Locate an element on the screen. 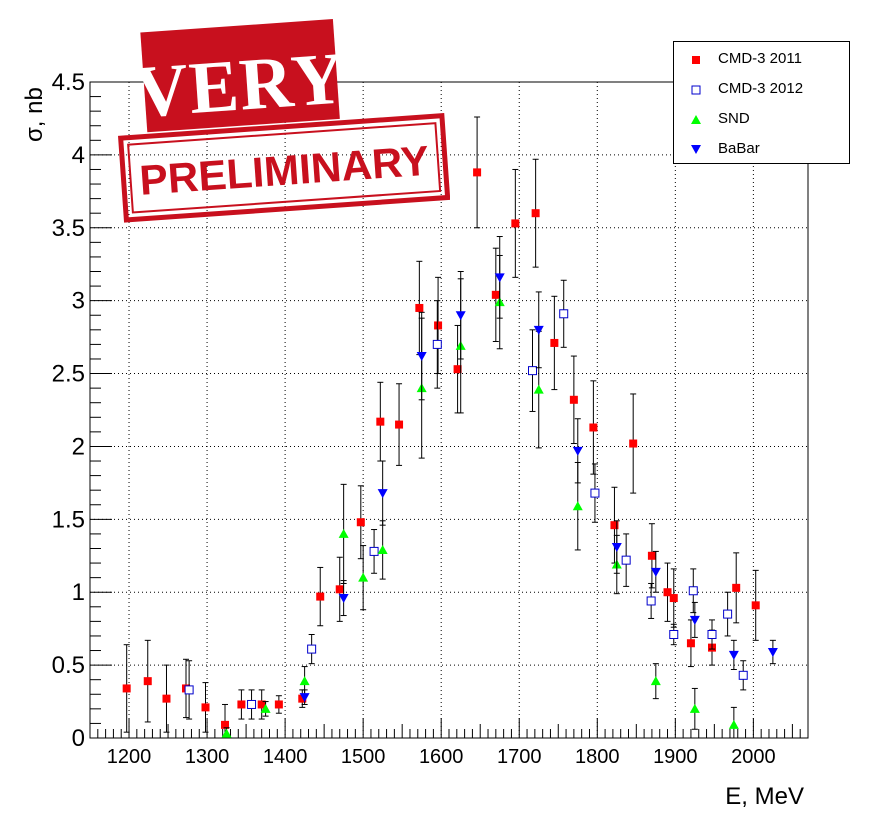 The image size is (896, 820). y-tick-label: 0.5 is located at coordinates (68, 665).